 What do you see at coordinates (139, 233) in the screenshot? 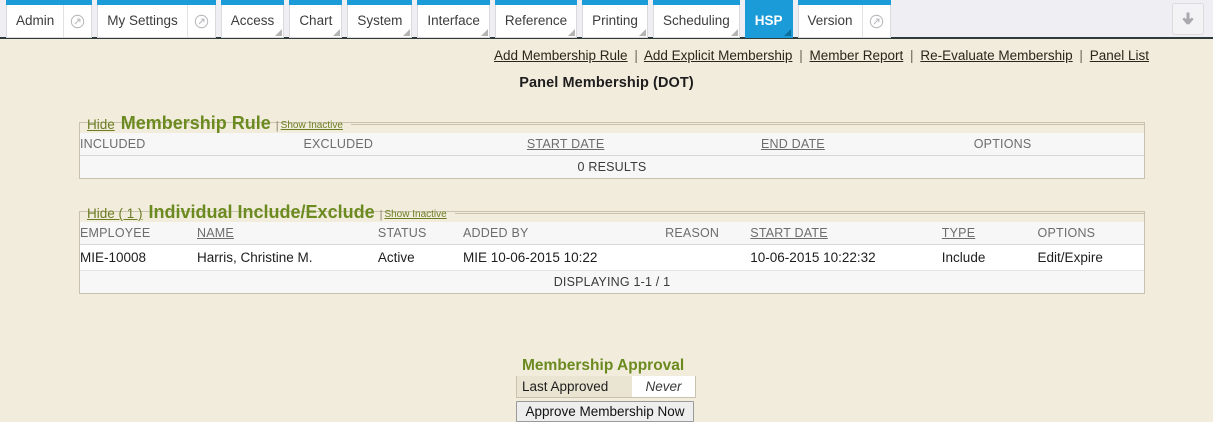
I see `column-header-employee: EMPLOYEE` at bounding box center [139, 233].